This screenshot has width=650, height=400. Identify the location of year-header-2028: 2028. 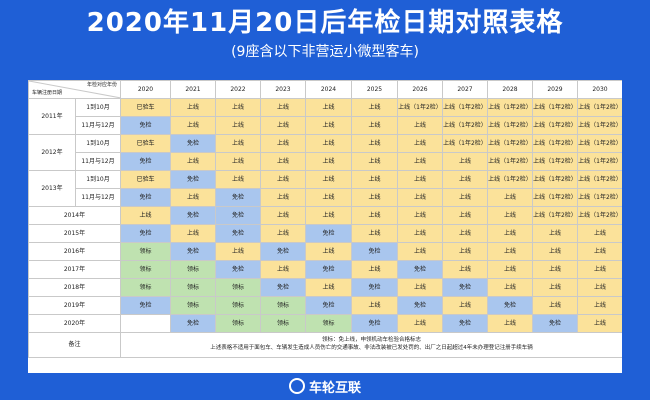
(510, 89).